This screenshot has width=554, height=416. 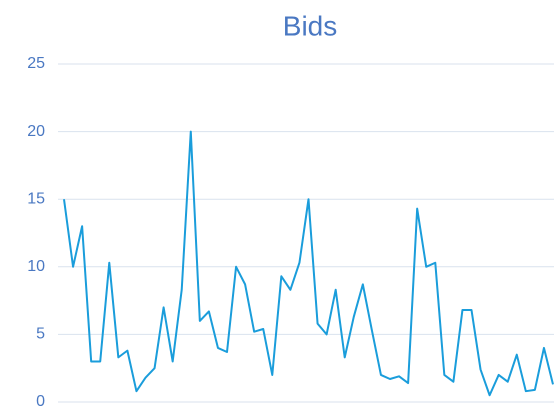 What do you see at coordinates (310, 25) in the screenshot?
I see `chart-title: Bids` at bounding box center [310, 25].